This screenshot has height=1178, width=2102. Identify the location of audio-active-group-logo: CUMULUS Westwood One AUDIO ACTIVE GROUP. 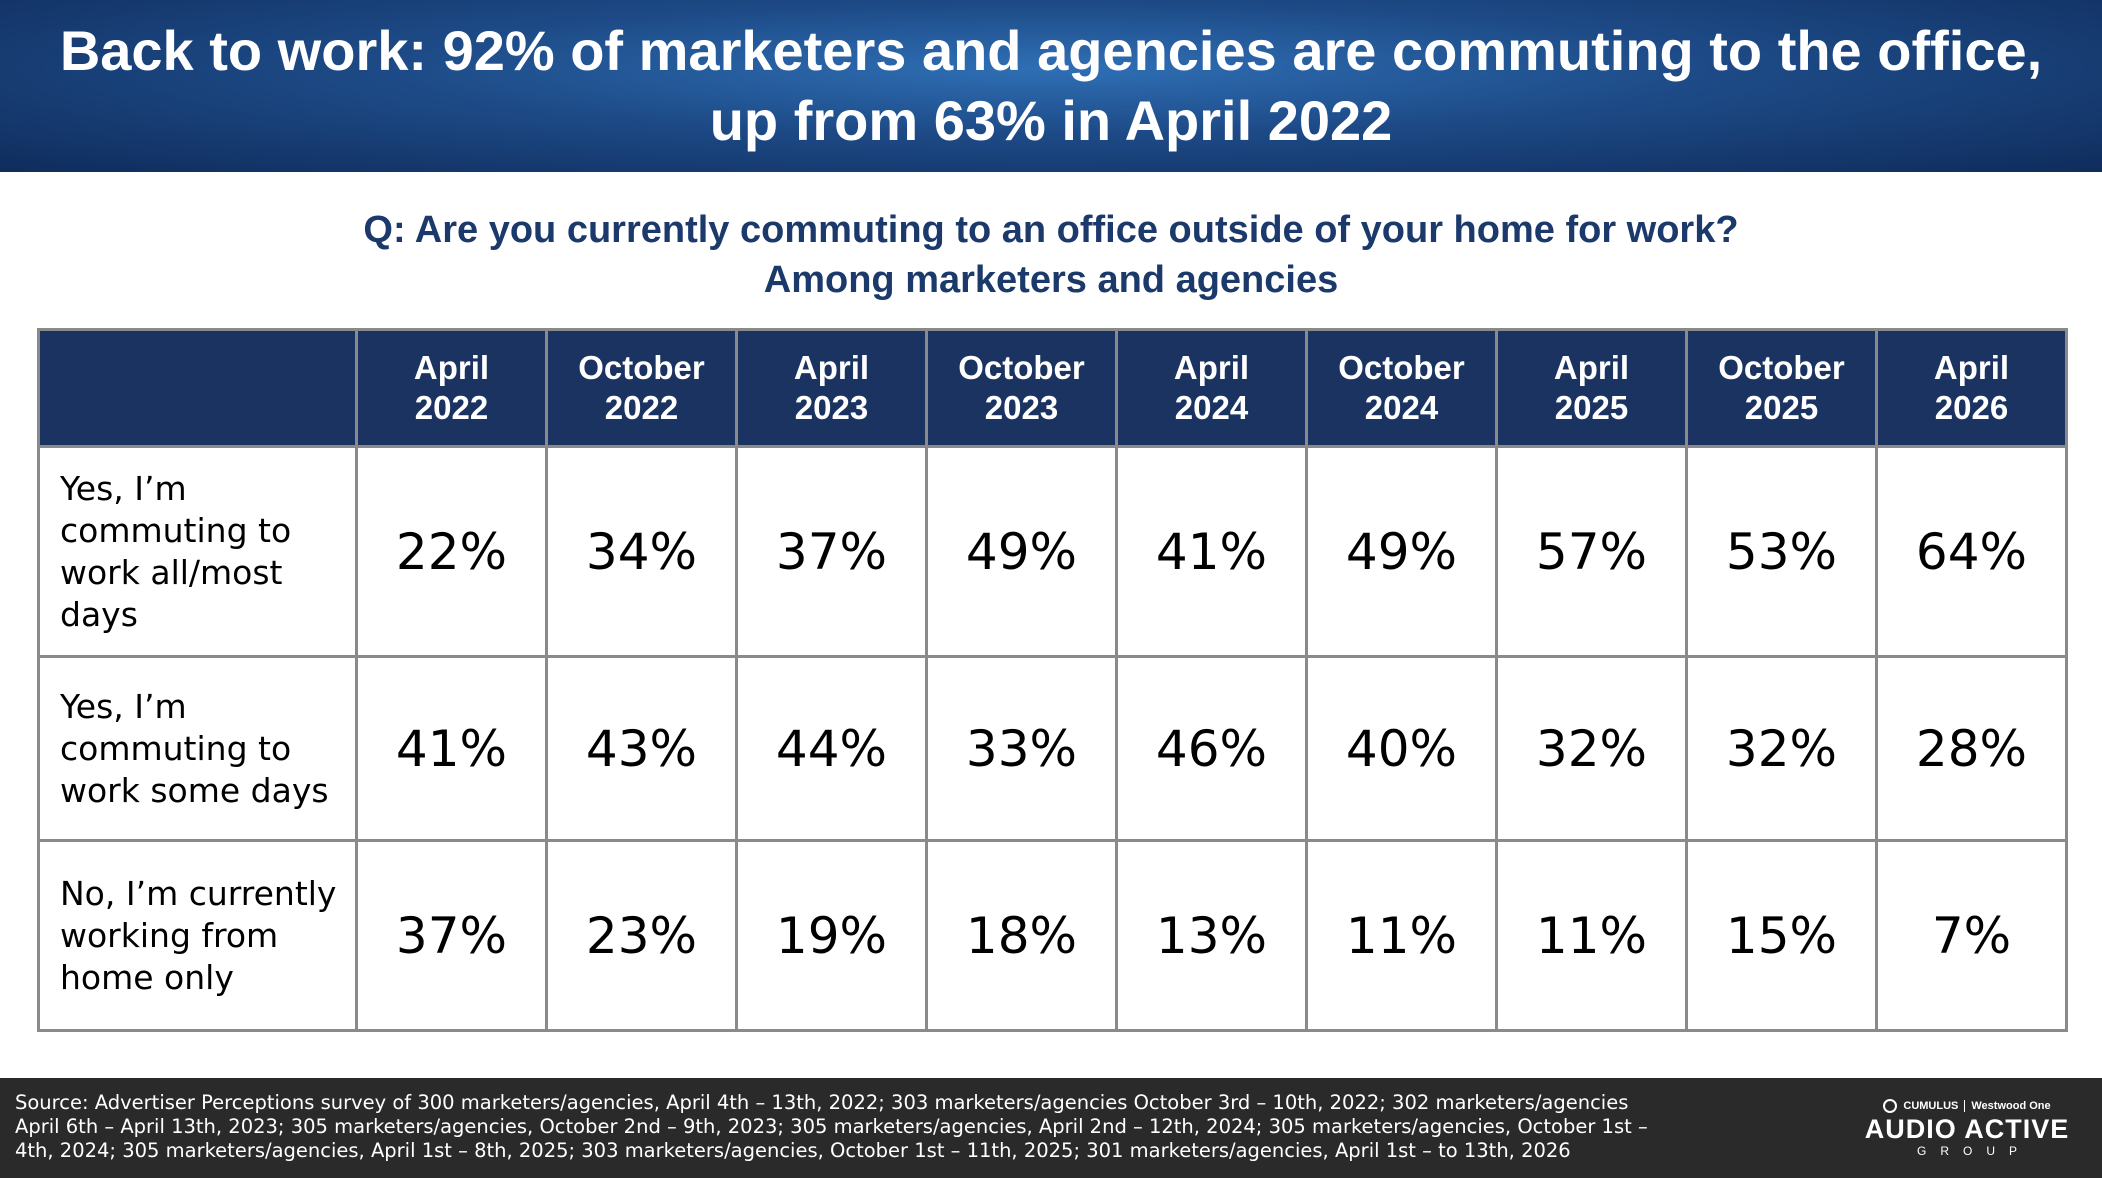
(1967, 1133).